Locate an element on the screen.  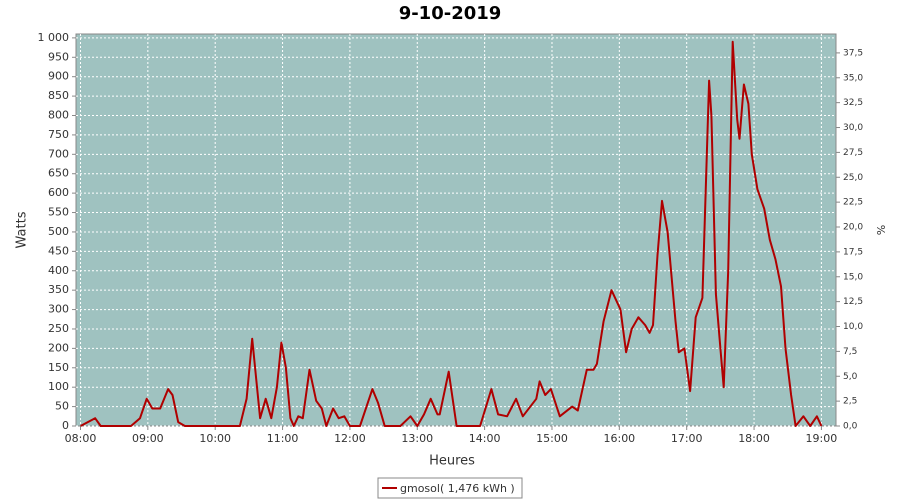
y-tick-label: 1 000 is located at coordinates (54, 37).